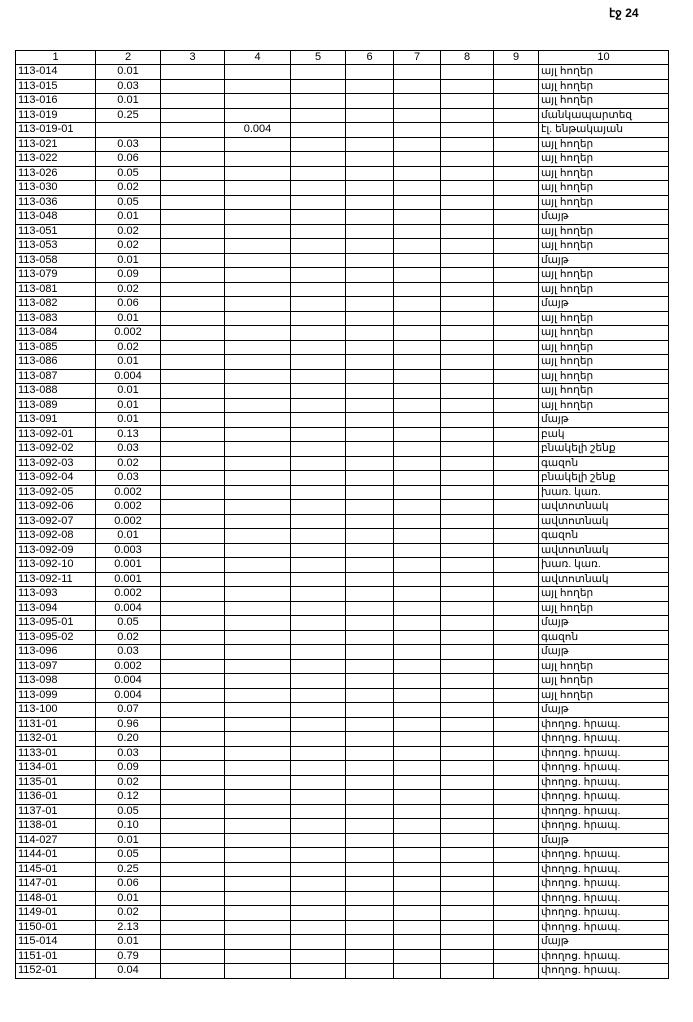 The height and width of the screenshot is (1022, 693). I want to click on cell-col-2: 0.06, so click(128, 304).